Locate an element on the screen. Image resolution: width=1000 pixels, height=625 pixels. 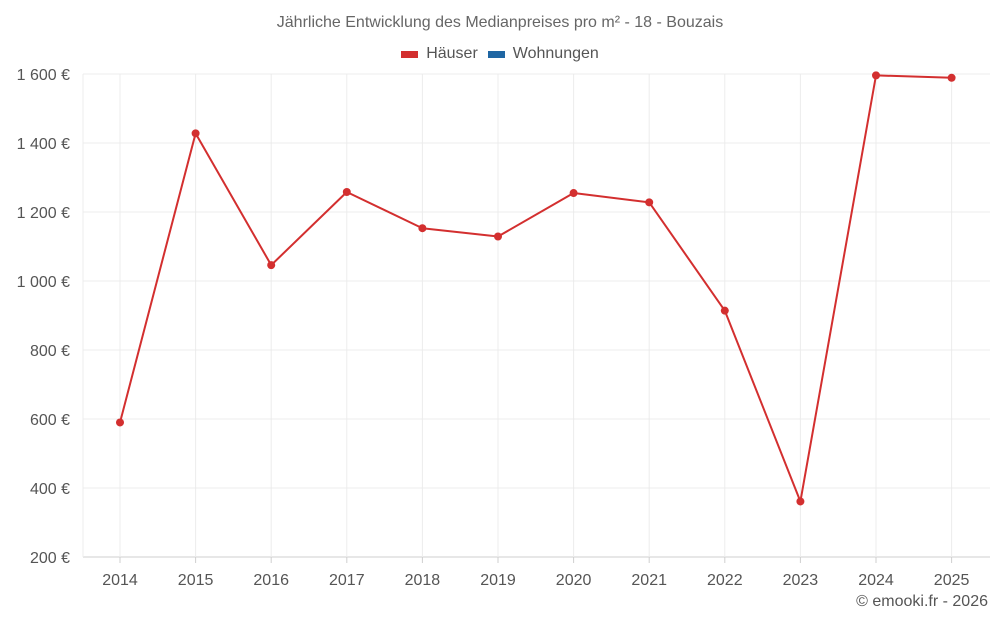
y-tick-label: 800 € is located at coordinates (50, 351).